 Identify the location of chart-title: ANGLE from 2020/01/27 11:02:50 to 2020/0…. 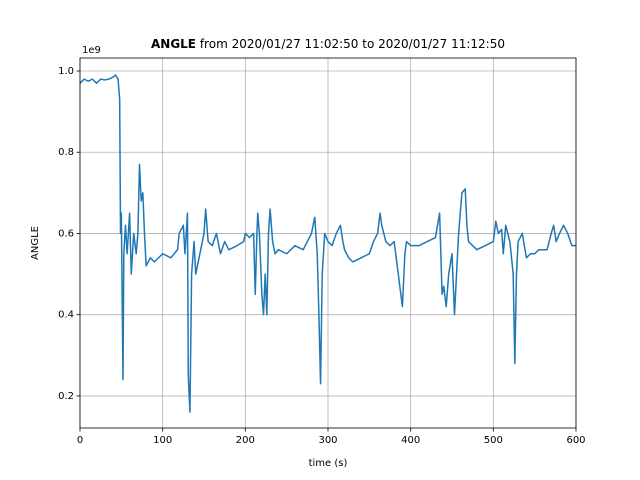
(328, 44).